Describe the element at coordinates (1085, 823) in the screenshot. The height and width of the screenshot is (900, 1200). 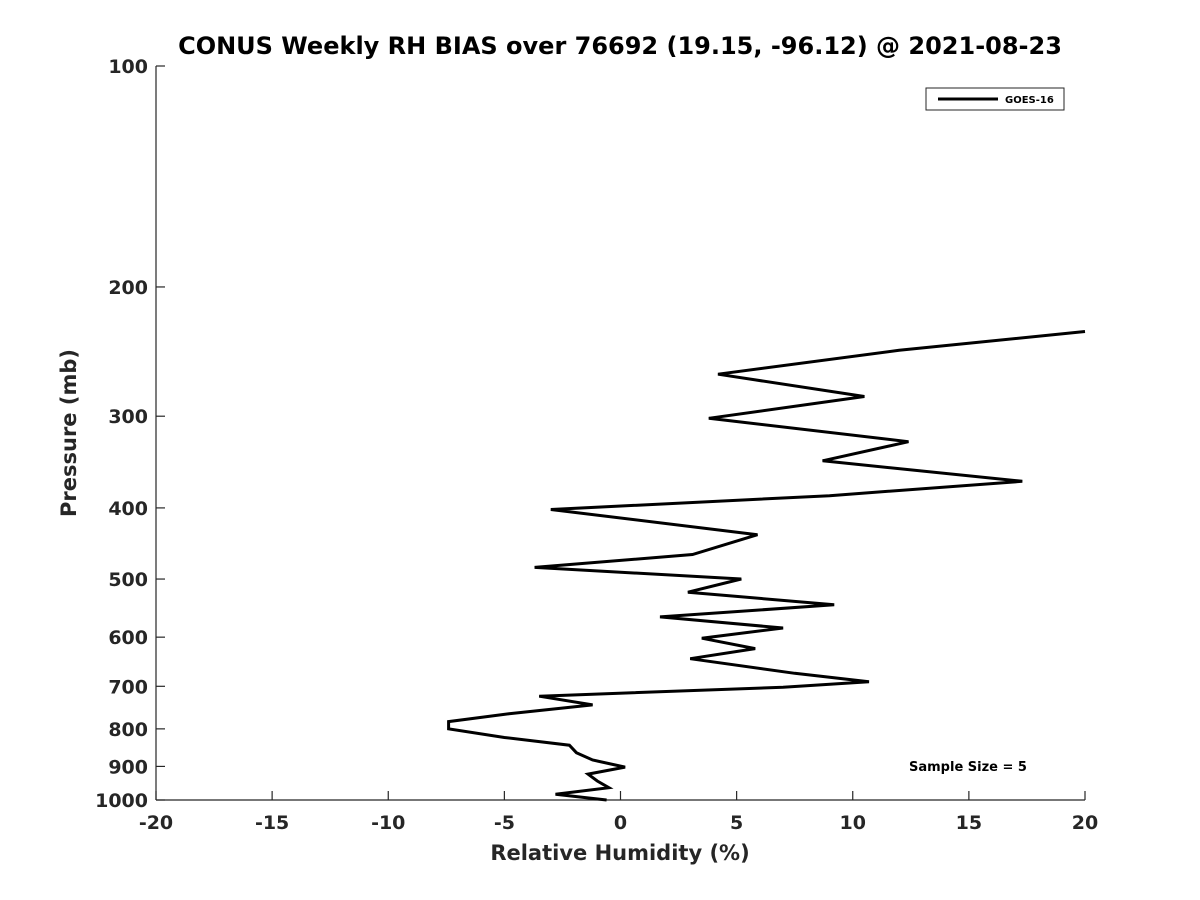
I see `x-tick-label: 20` at that location.